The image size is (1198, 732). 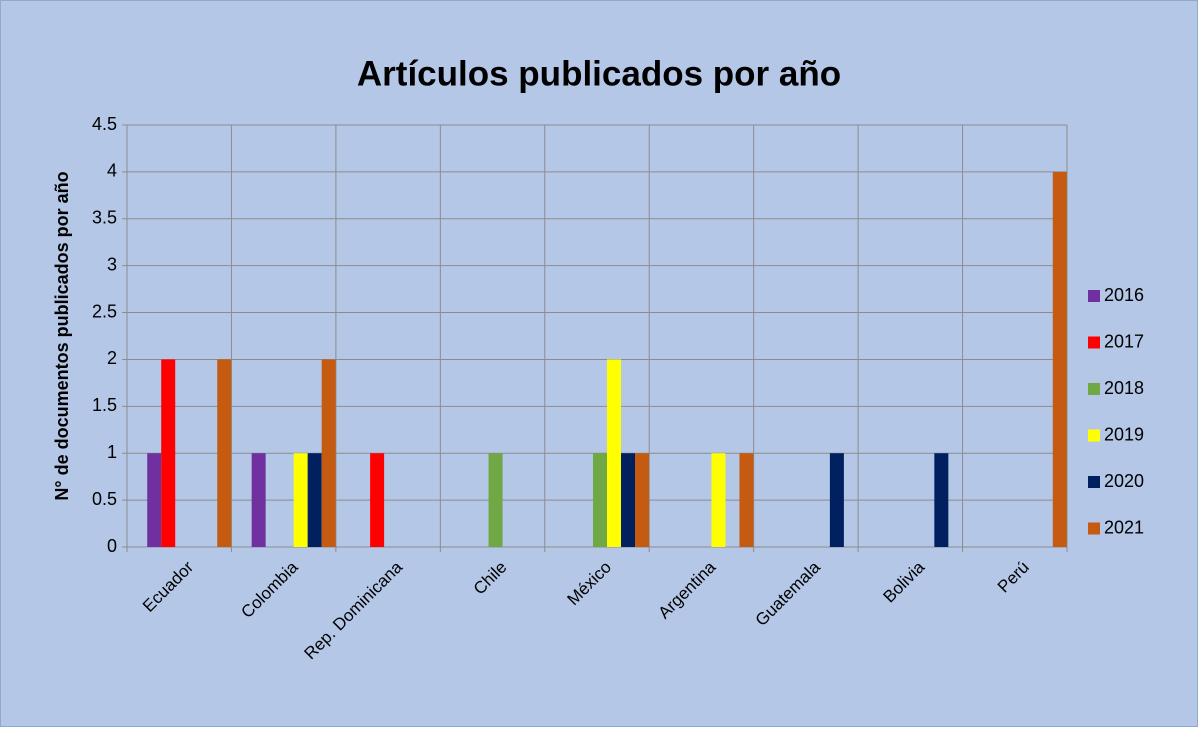 I want to click on y-tick-label: 3.5, so click(x=104, y=218).